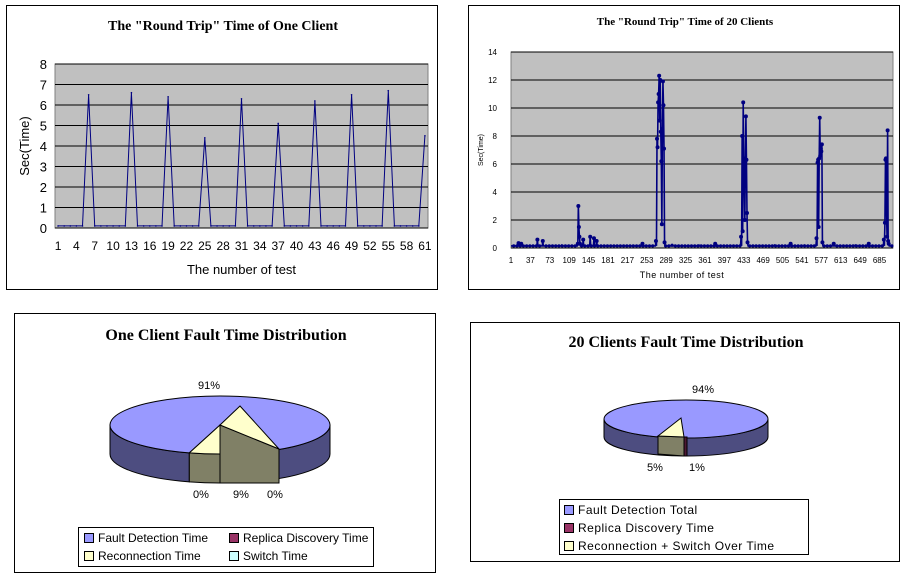  What do you see at coordinates (297, 246) in the screenshot?
I see `x-tick-label: 40` at bounding box center [297, 246].